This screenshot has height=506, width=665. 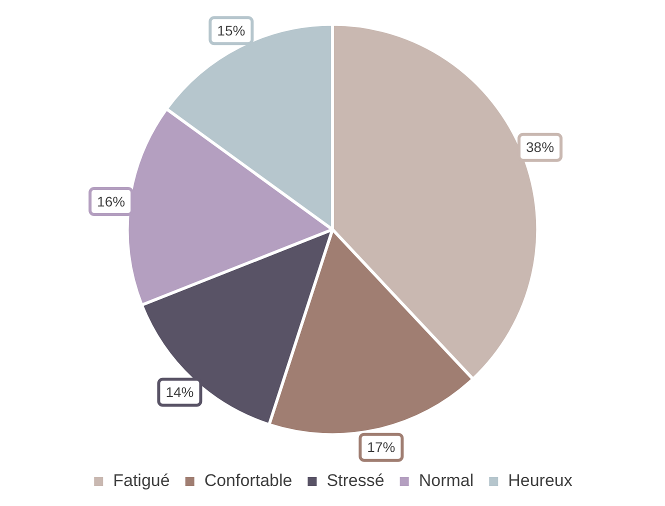 What do you see at coordinates (446, 480) in the screenshot?
I see `legend-label: Normal` at bounding box center [446, 480].